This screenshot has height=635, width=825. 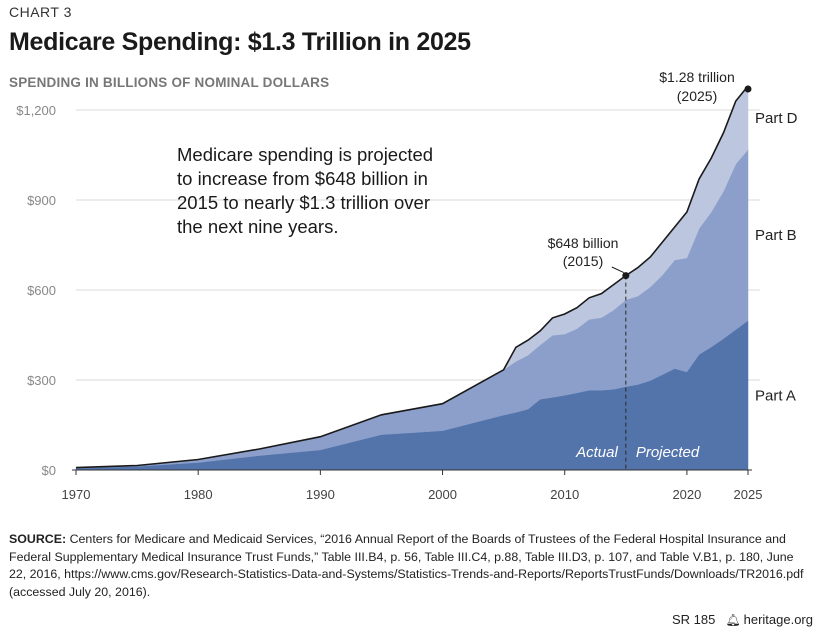 I want to click on x-tick-label: 2000, so click(x=442, y=494).